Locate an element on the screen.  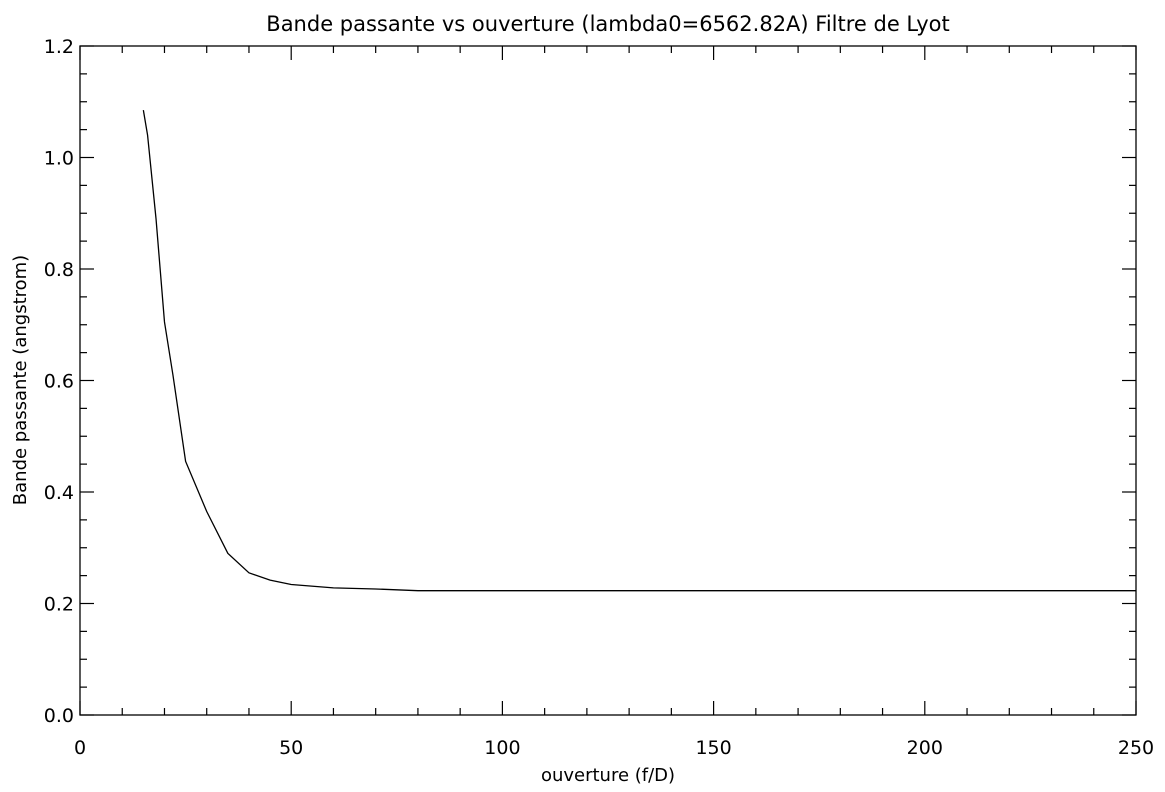
y-tick-label: 0.6 is located at coordinates (59, 382).